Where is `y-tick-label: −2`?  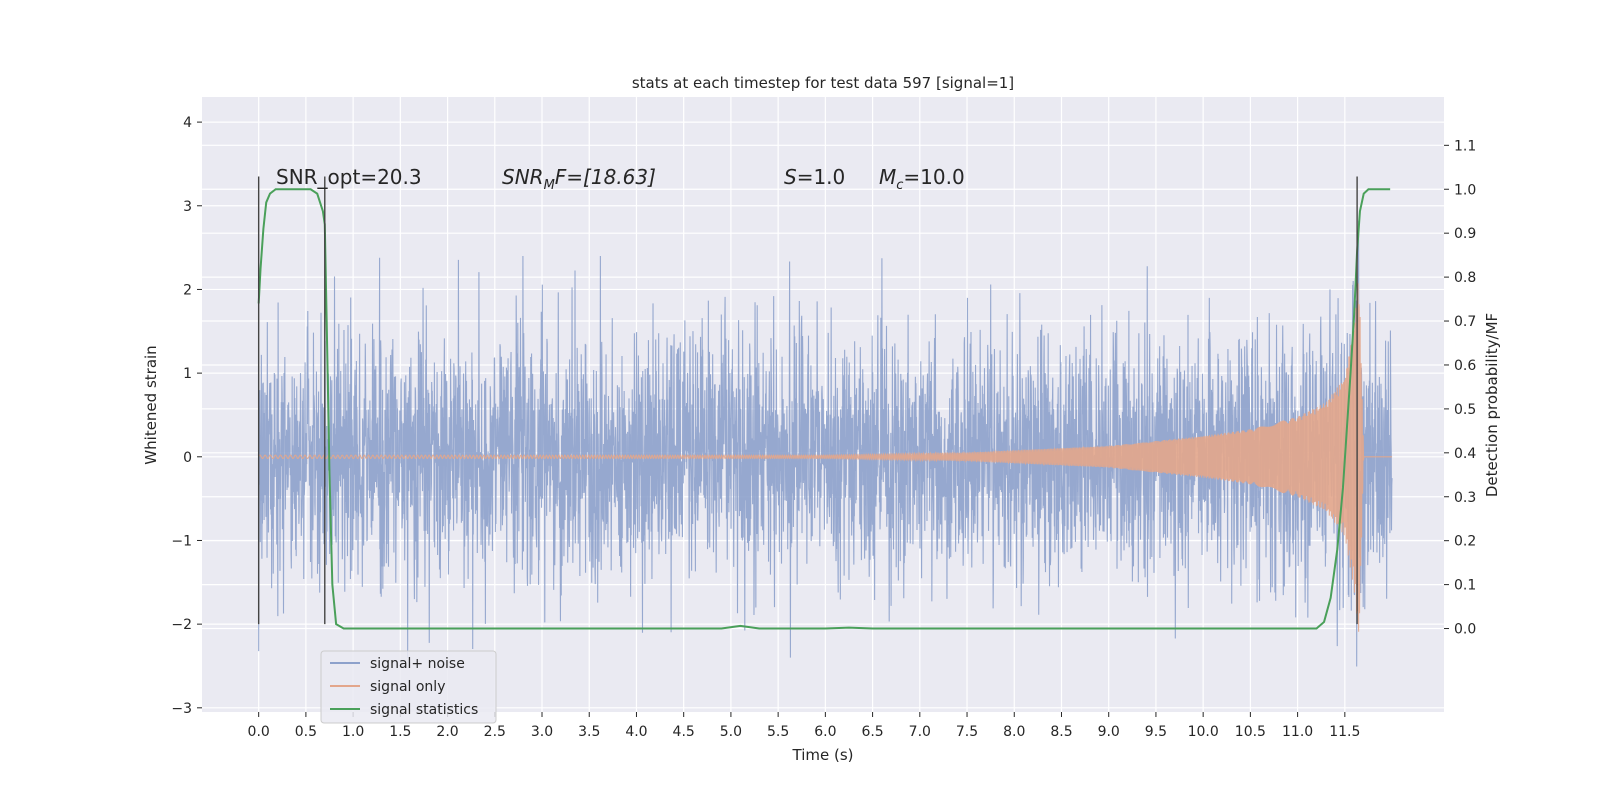
y-tick-label: −2 is located at coordinates (181, 625).